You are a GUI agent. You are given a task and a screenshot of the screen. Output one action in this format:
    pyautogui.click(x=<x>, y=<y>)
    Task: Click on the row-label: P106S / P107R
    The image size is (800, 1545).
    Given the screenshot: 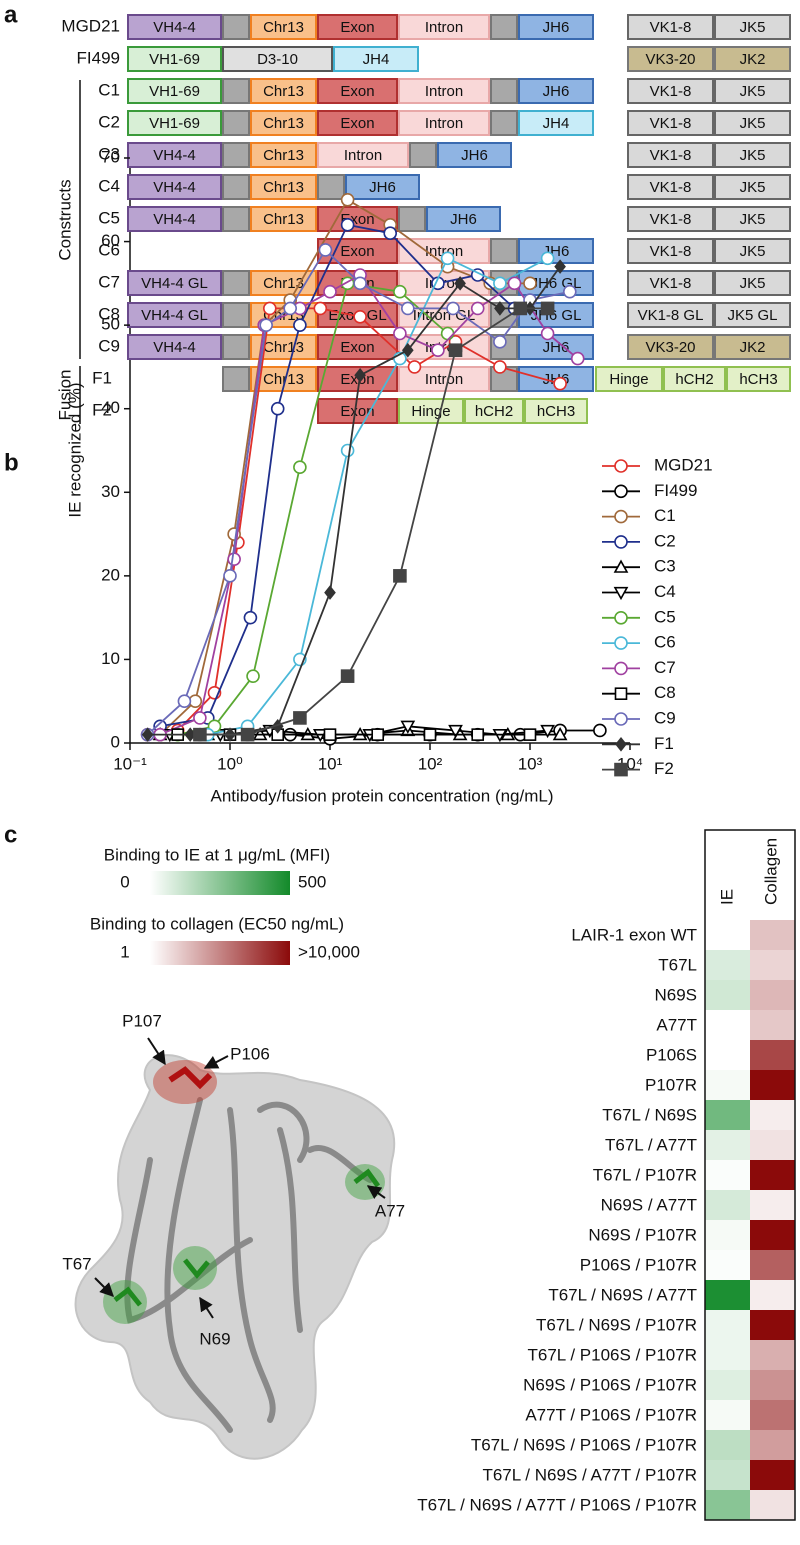 What is the action you would take?
    pyautogui.click(x=638, y=1264)
    